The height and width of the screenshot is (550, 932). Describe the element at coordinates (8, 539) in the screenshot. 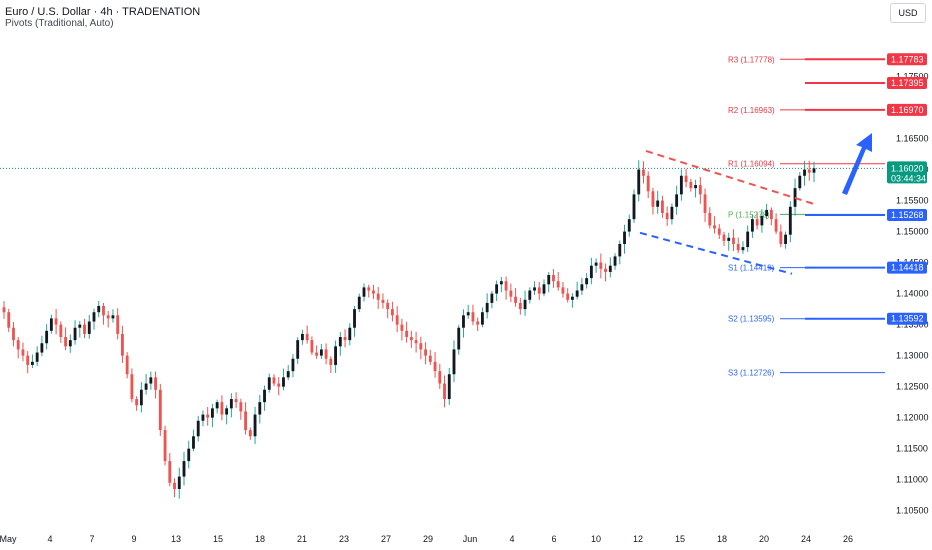

I see `x-tick-label: May` at that location.